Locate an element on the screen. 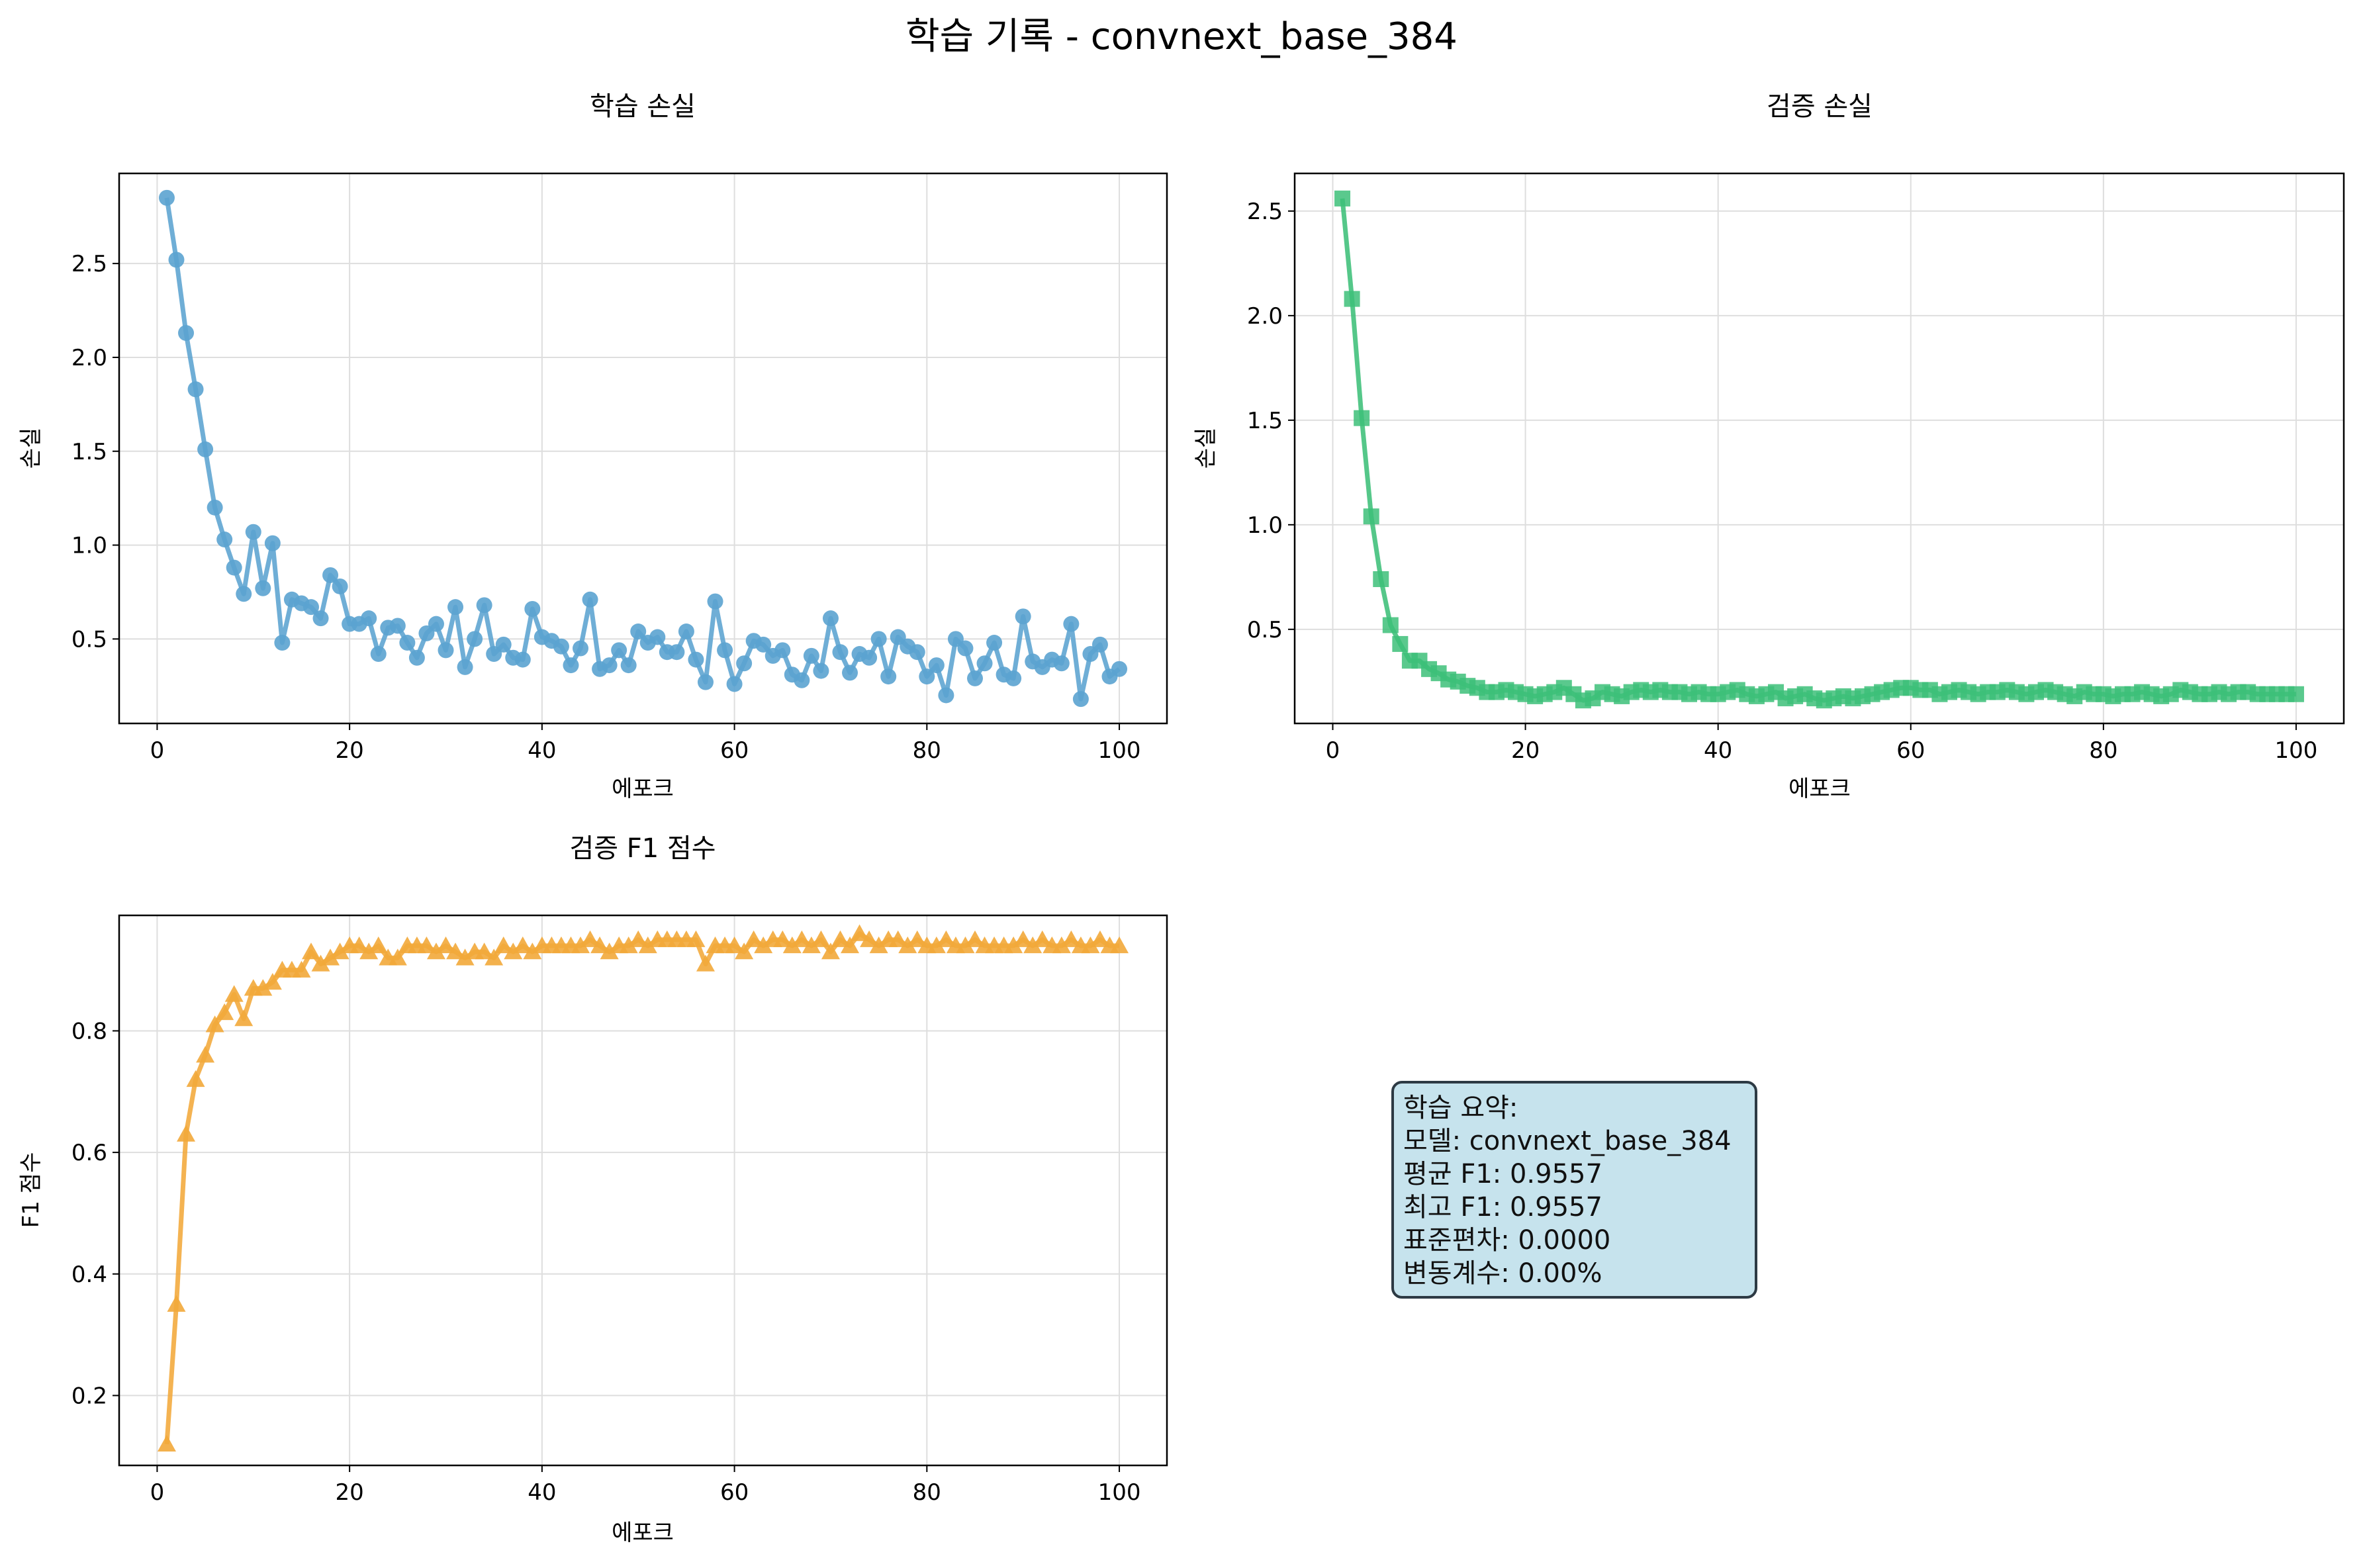  val-f1-line is located at coordinates (641, 1188).